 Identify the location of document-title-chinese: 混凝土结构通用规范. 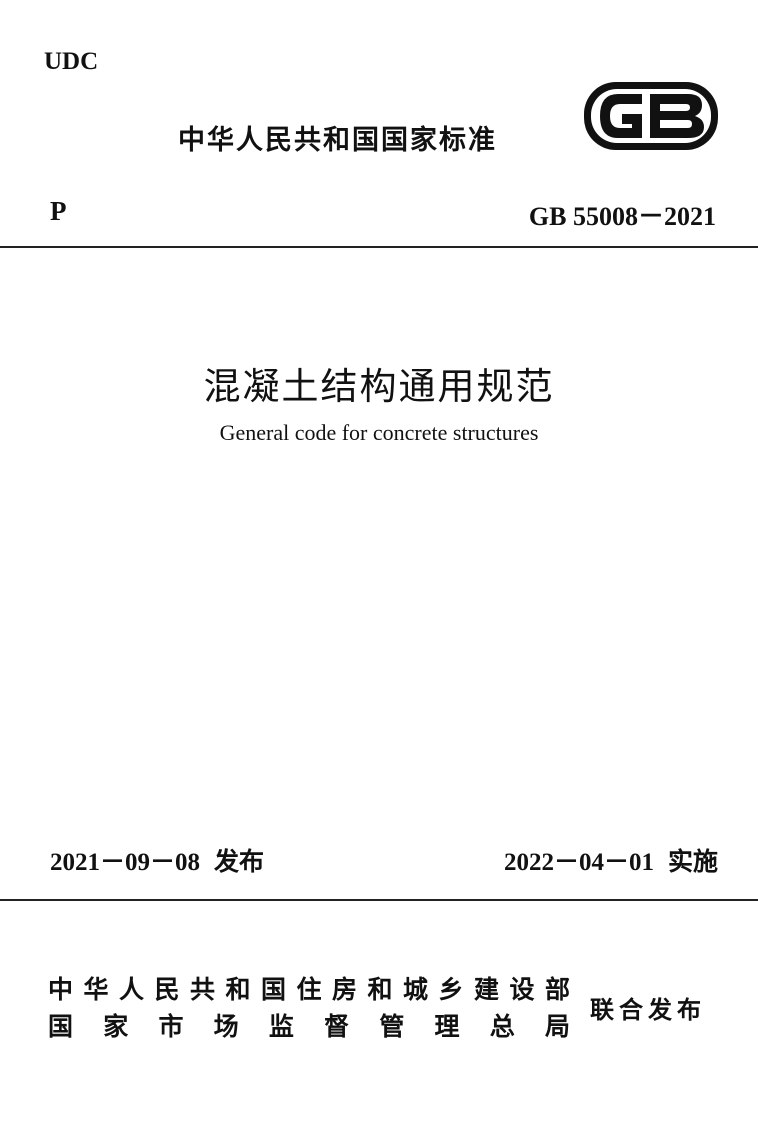
(379, 386).